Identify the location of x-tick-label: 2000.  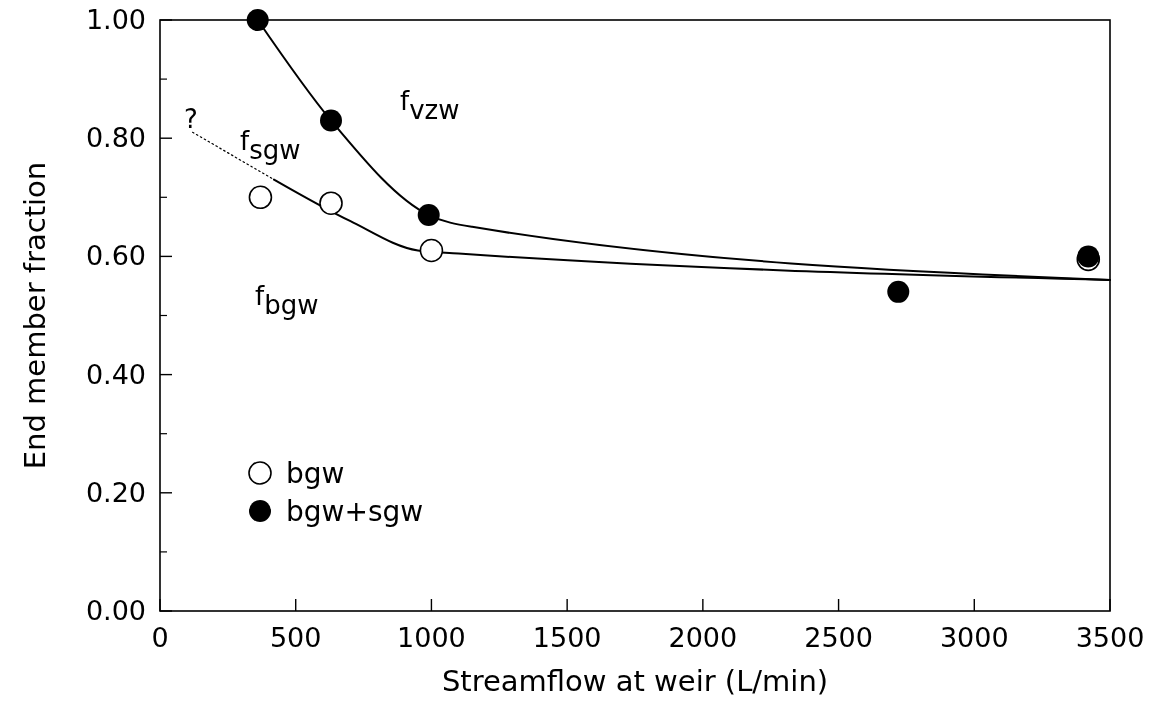
(703, 637).